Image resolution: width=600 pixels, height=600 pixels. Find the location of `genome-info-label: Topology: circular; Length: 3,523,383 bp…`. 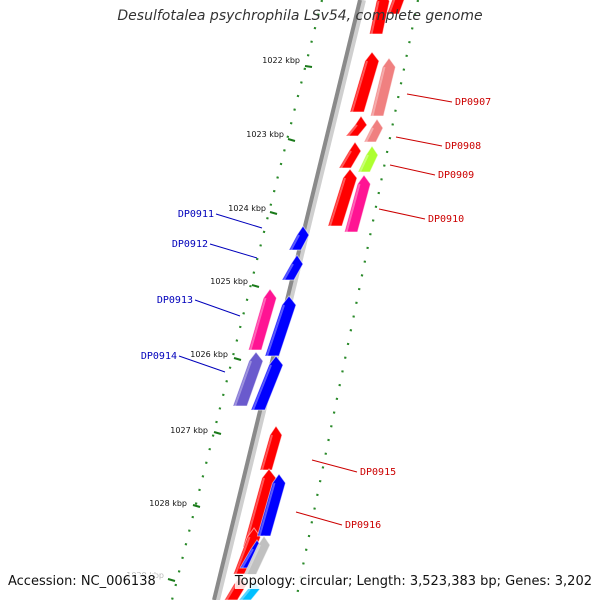

genome-info-label: Topology: circular; Length: 3,523,383 bp… is located at coordinates (413, 581).